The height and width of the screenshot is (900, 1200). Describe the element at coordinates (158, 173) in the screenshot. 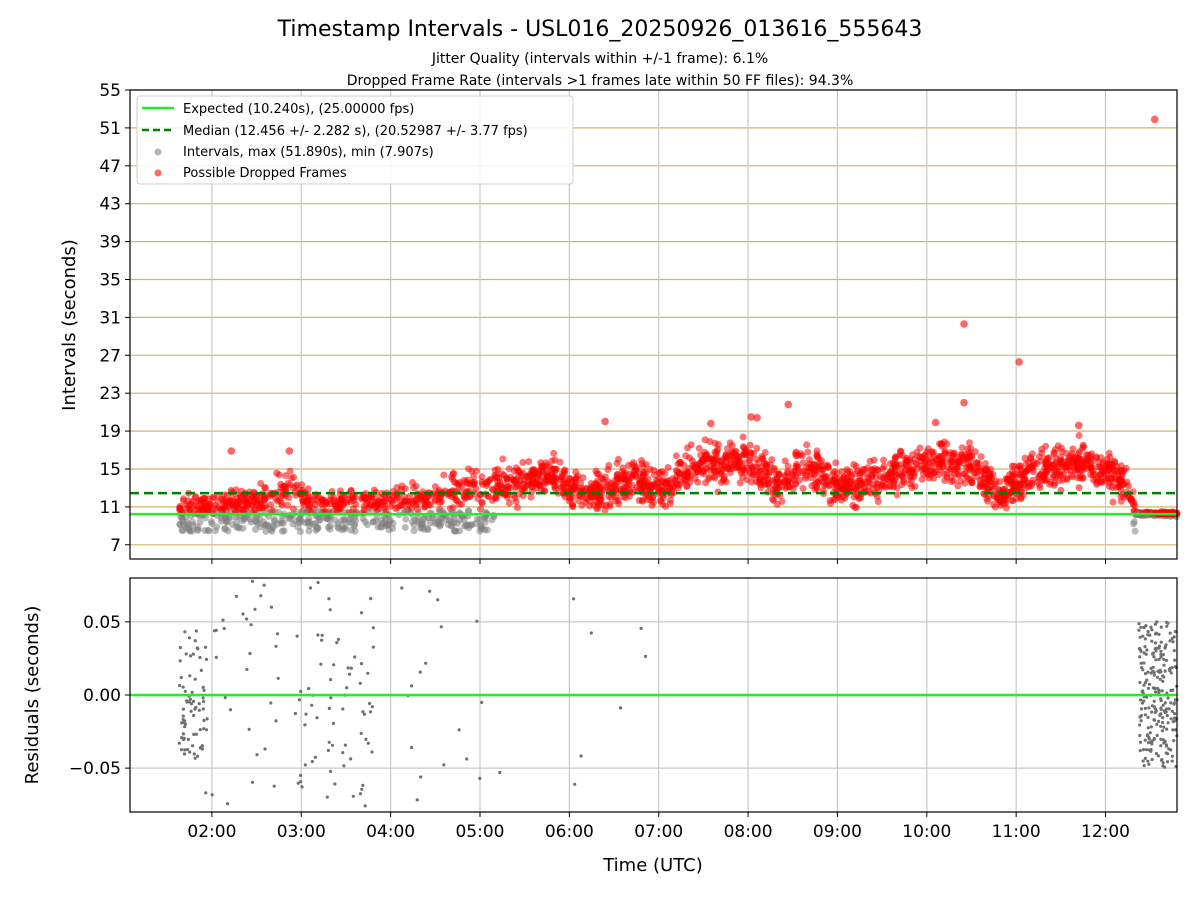

I see `legend-dropped-marker` at that location.